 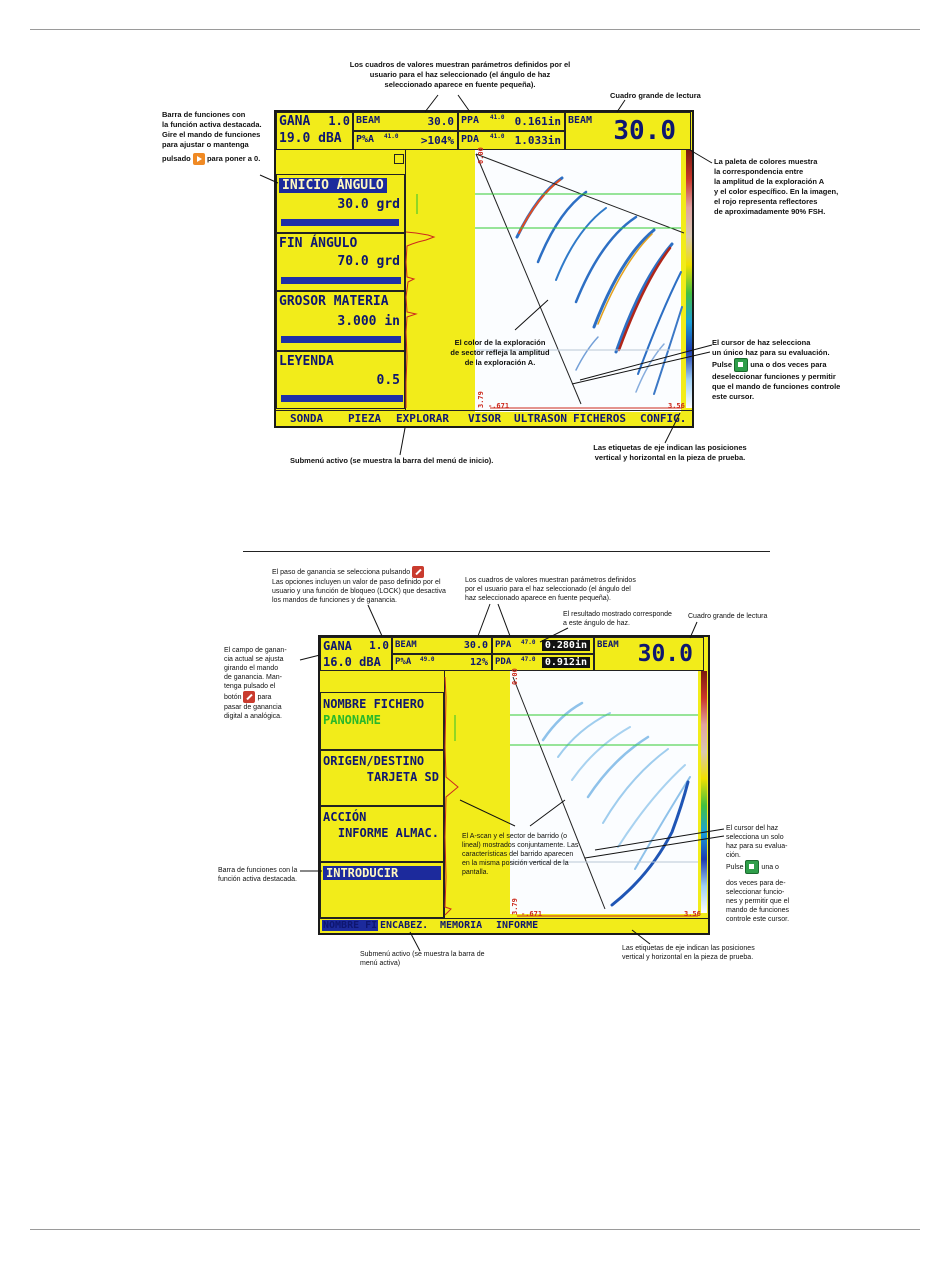 What do you see at coordinates (442, 662) in the screenshot?
I see `value-box-pa: P%A 49.0 12%` at bounding box center [442, 662].